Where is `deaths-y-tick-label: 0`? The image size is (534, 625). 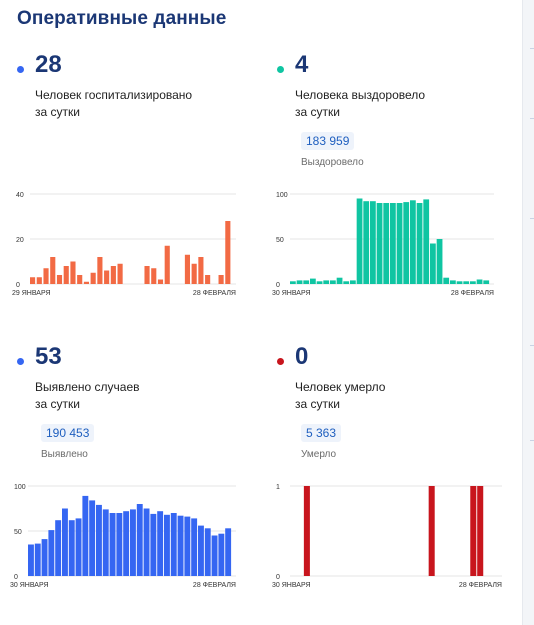 deaths-y-tick-label: 0 is located at coordinates (278, 577).